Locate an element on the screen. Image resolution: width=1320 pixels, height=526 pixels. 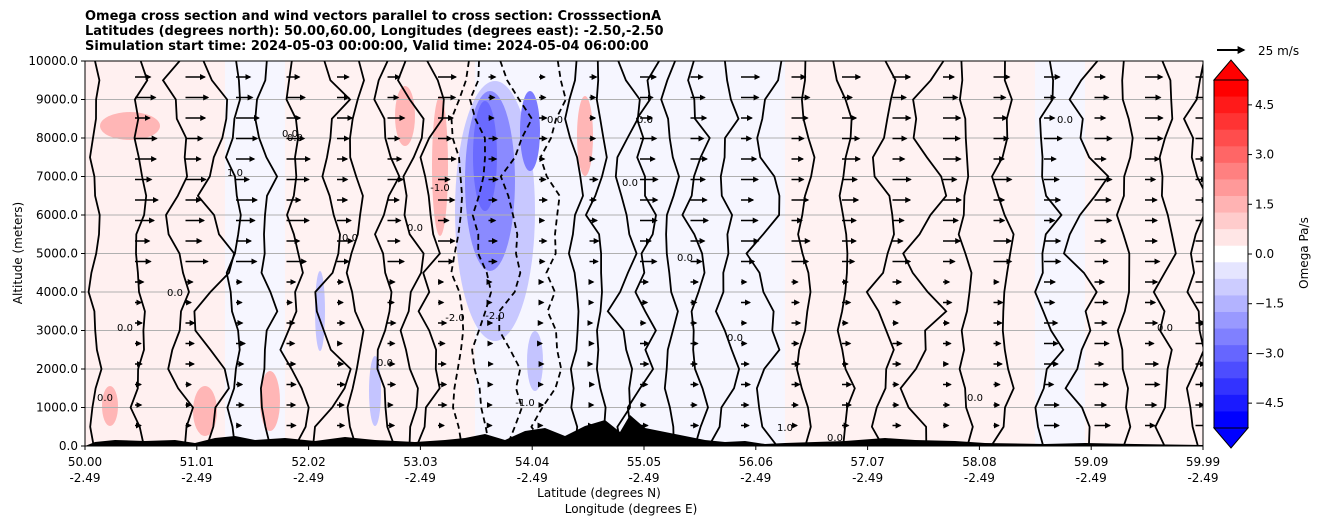
y-tick-label: 9000.0 is located at coordinates (57, 100).